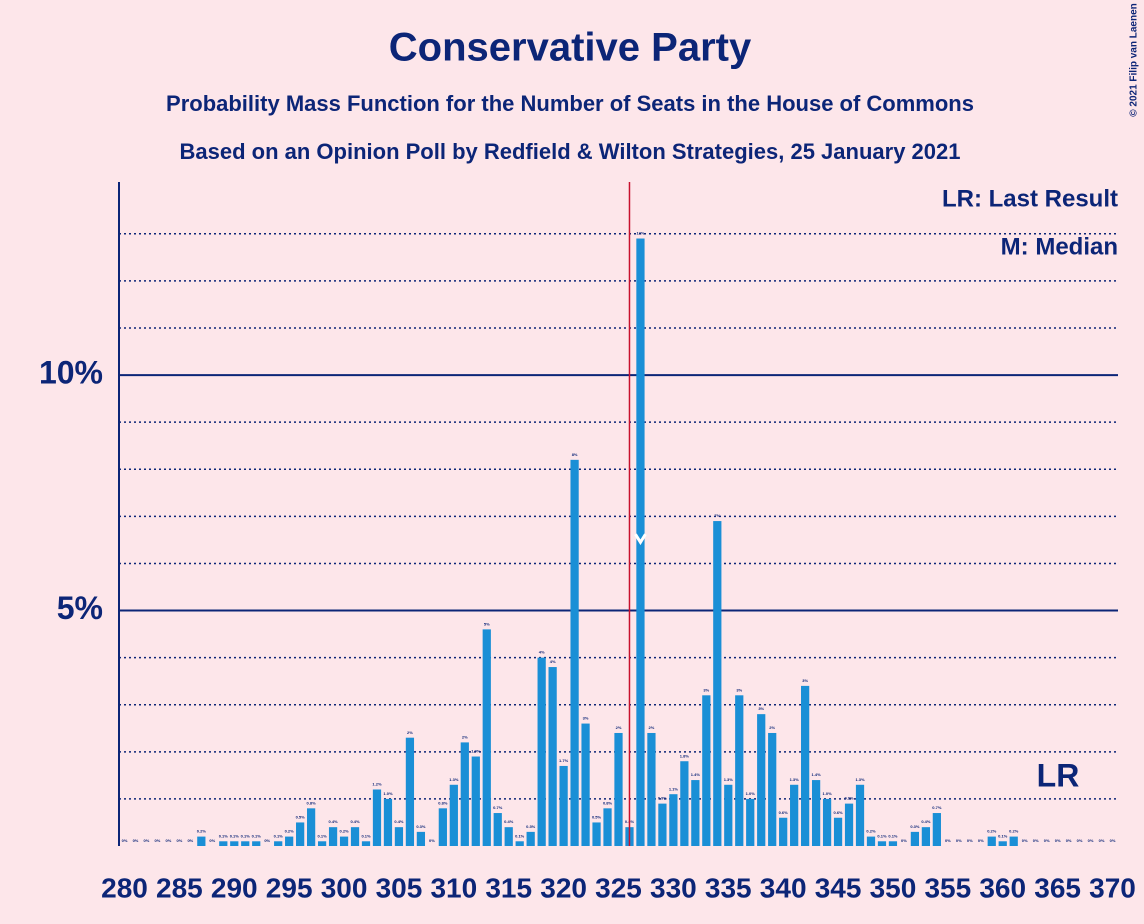  What do you see at coordinates (421, 826) in the screenshot?
I see `value-label: 0.3%` at bounding box center [421, 826].